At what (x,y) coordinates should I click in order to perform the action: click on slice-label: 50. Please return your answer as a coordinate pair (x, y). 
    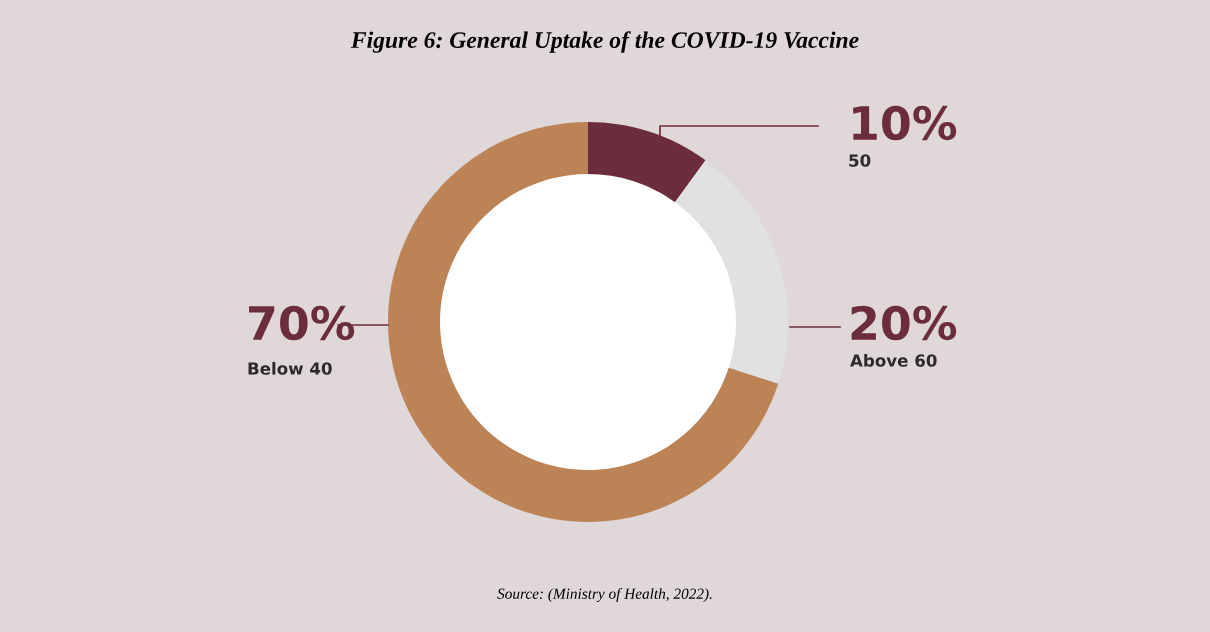
    Looking at the image, I should click on (860, 160).